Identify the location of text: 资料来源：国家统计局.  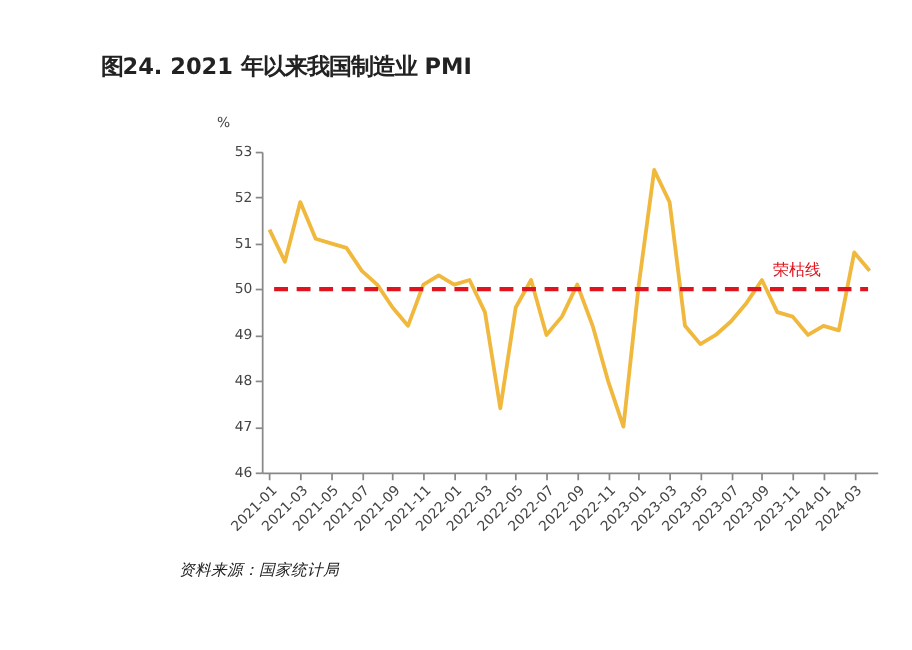
(259, 569).